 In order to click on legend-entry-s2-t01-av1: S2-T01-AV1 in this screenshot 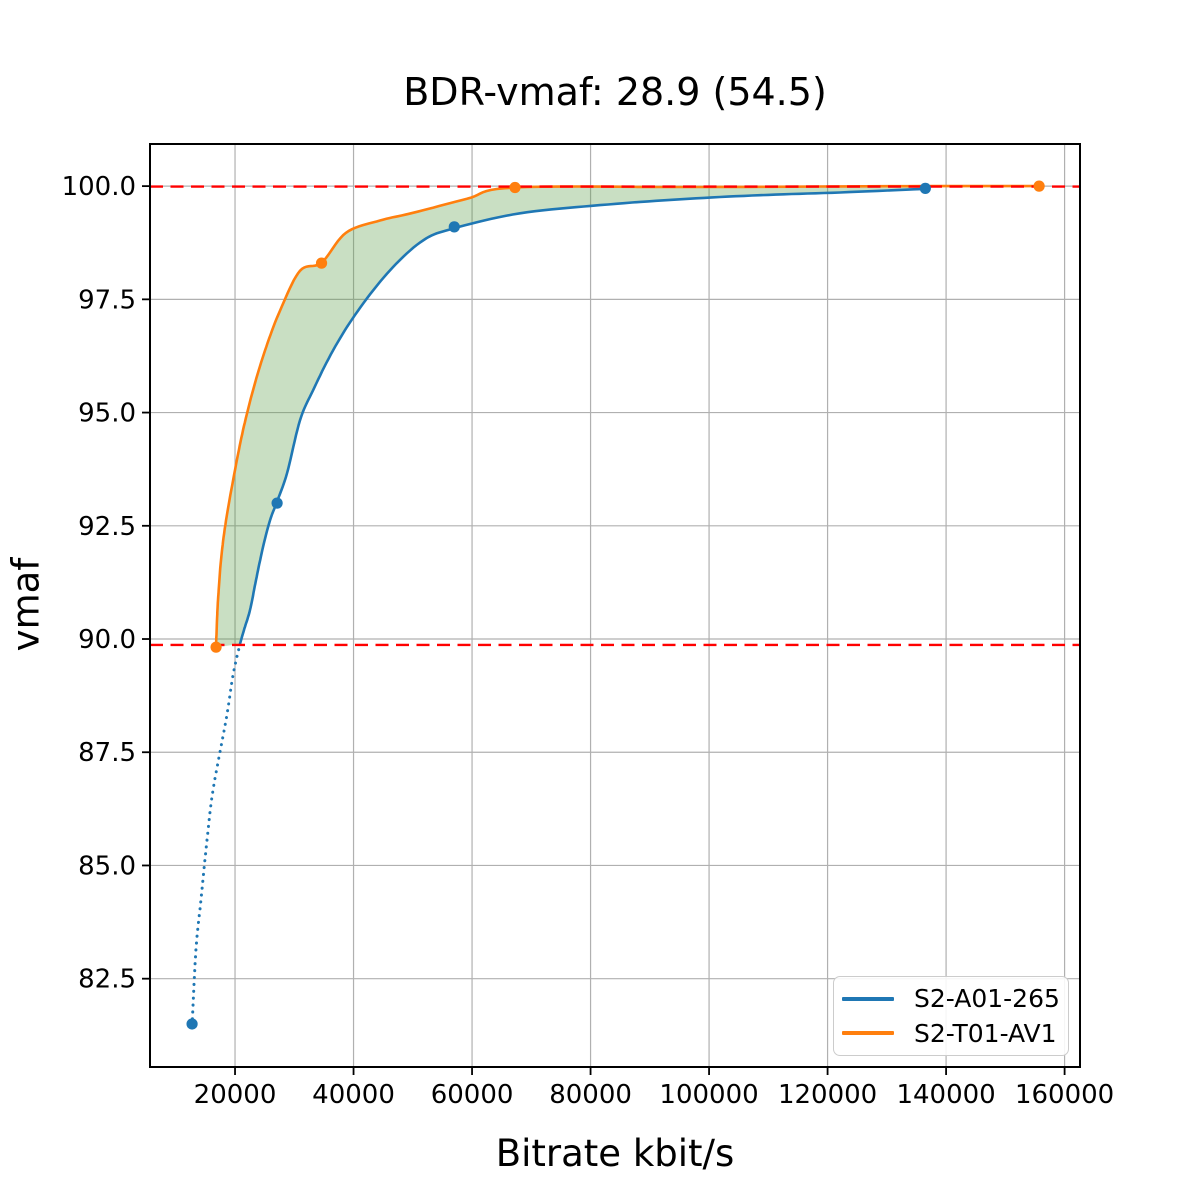, I will do `click(951, 1033)`.